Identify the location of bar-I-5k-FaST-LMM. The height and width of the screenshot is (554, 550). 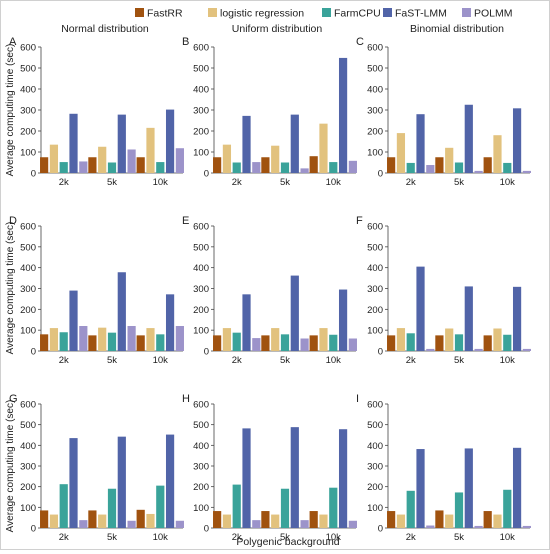
(468, 488).